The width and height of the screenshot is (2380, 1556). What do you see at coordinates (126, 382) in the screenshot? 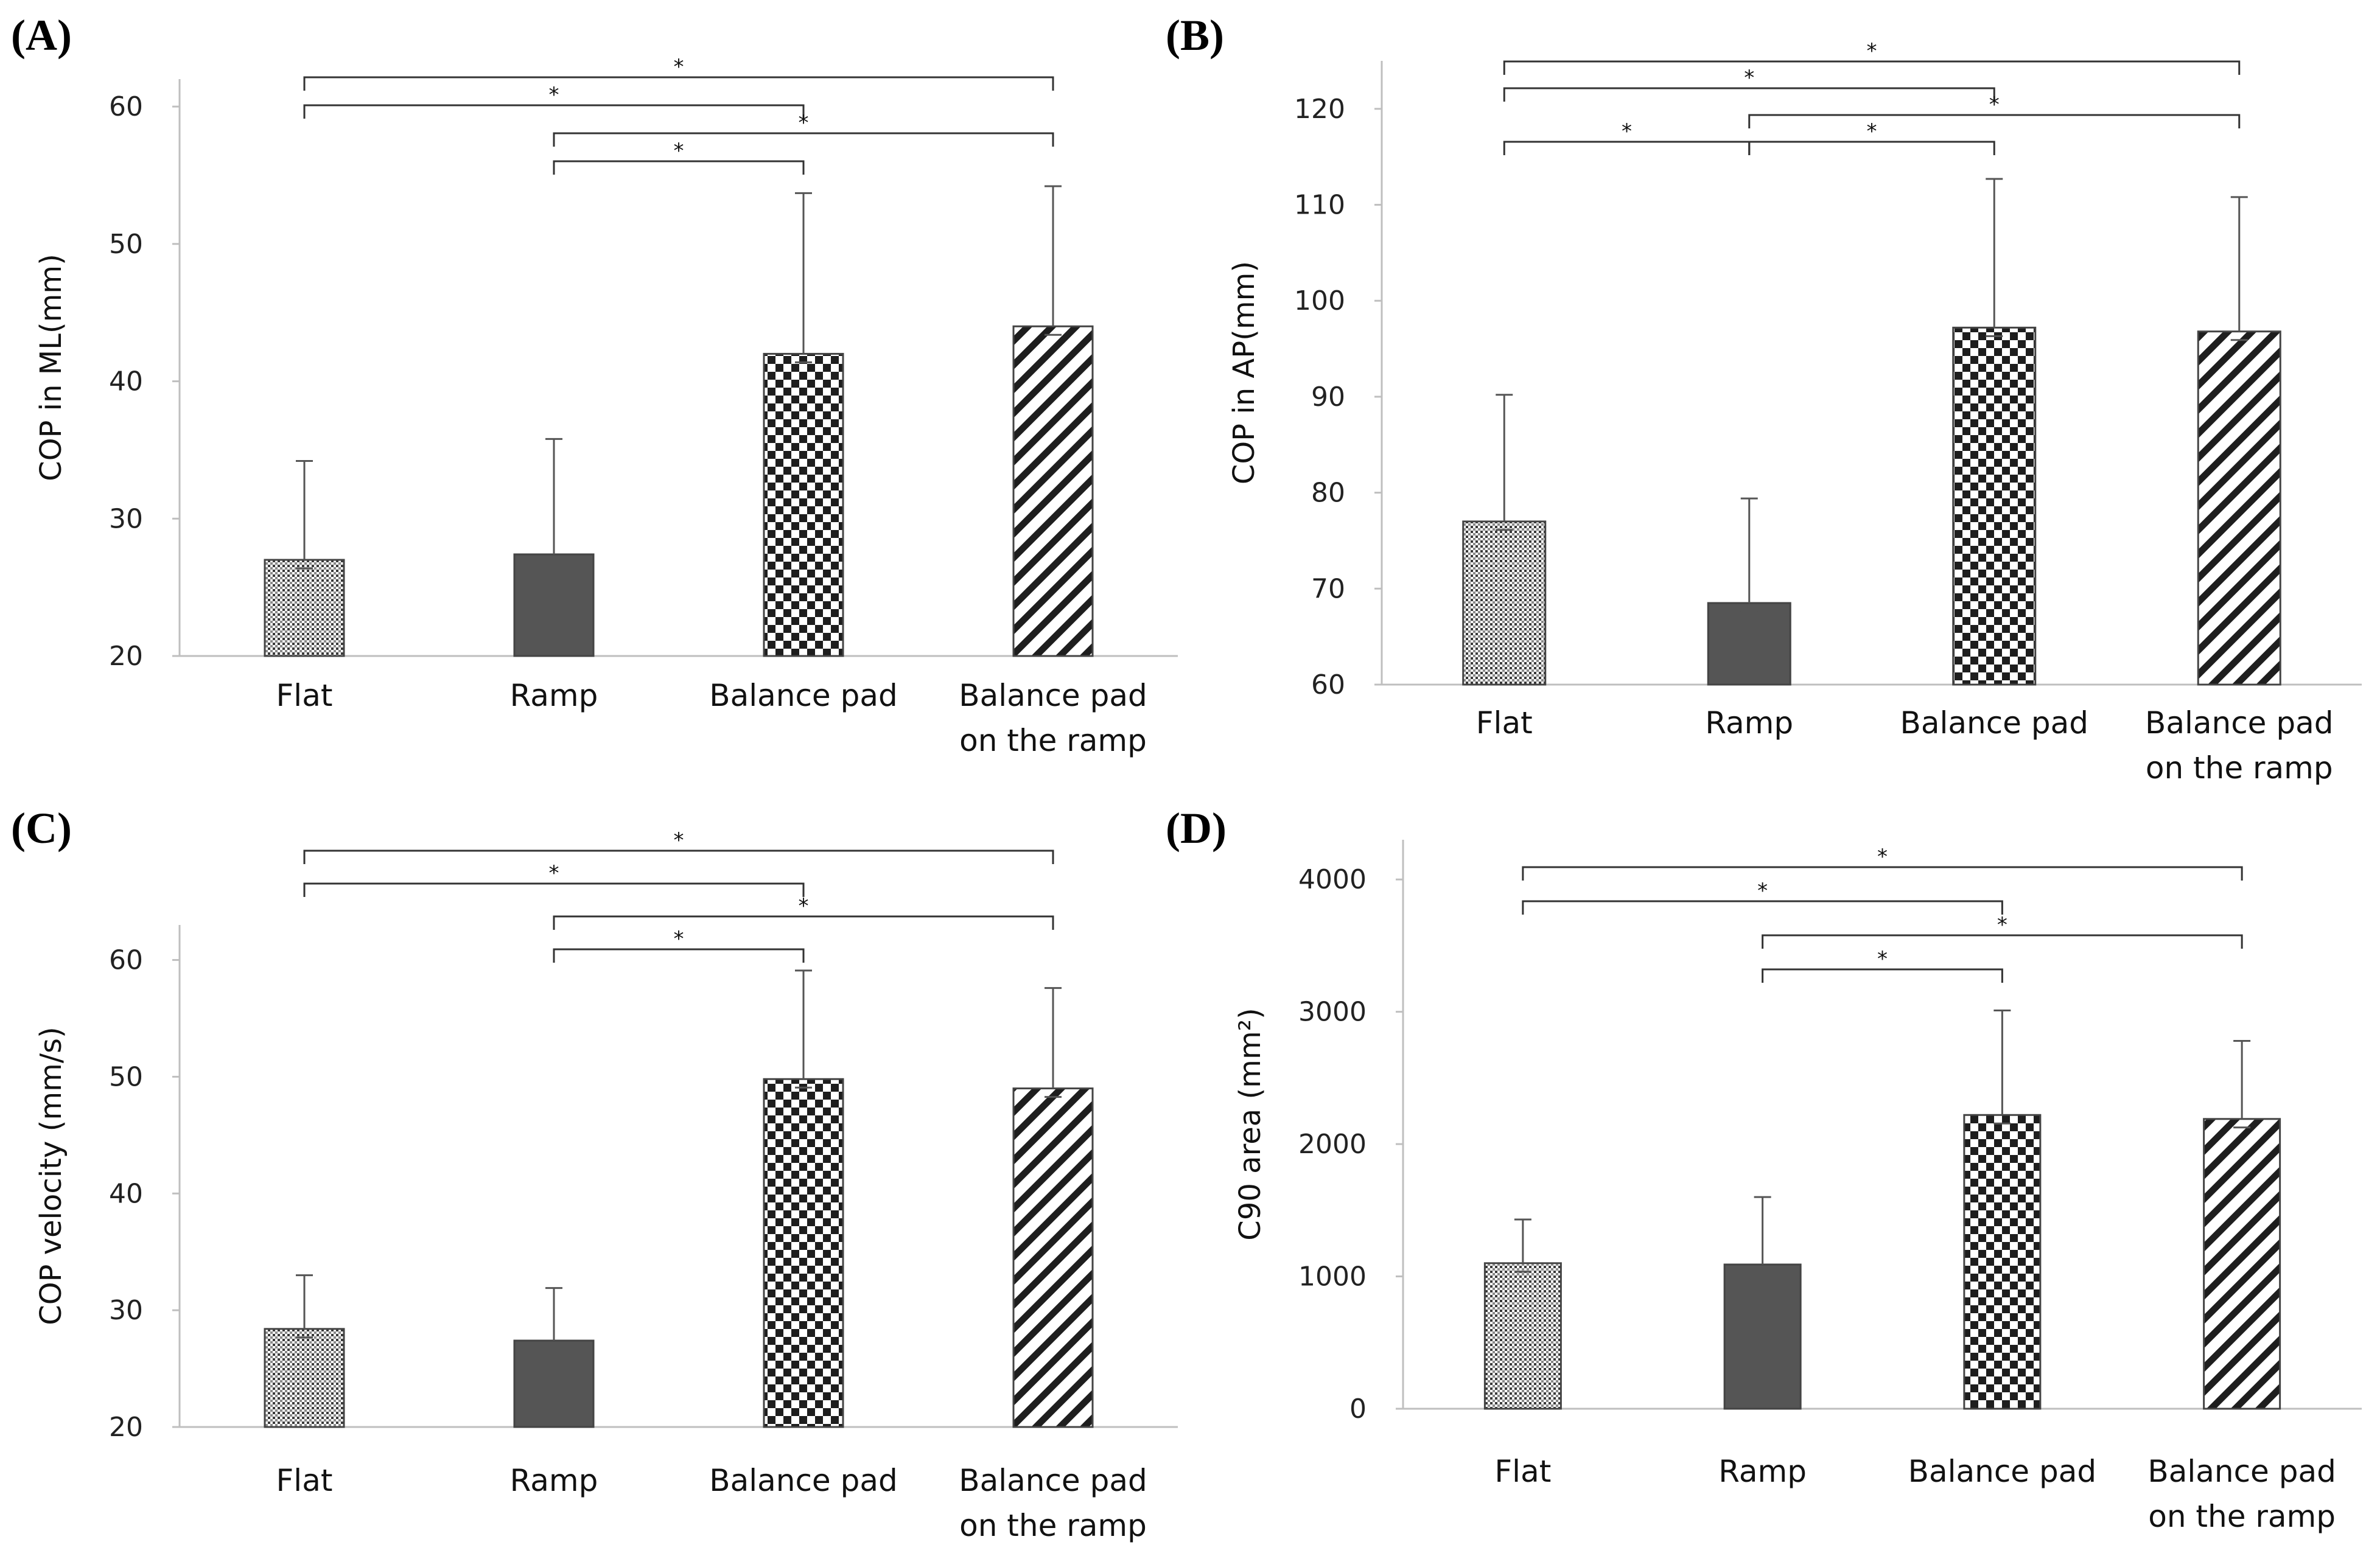
I see `y-tick-label: 40` at bounding box center [126, 382].